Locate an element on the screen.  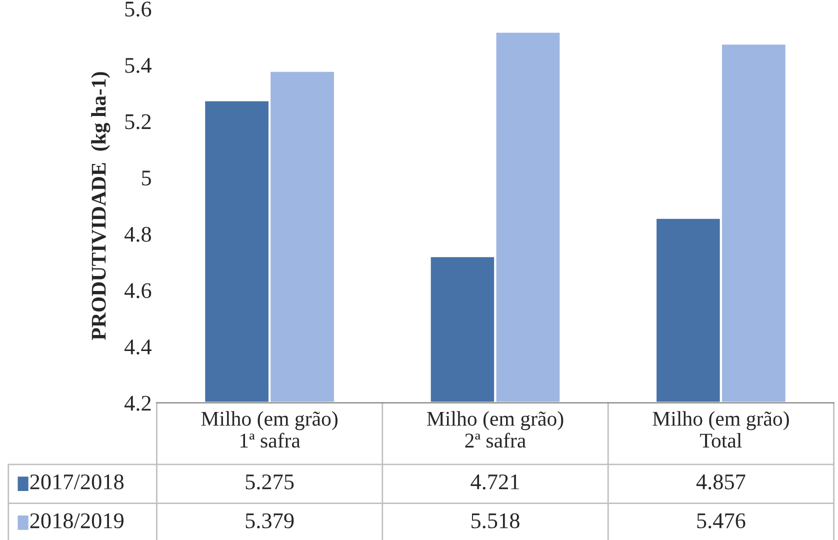
x-tick-label: Milho (em grão) 2ª safra is located at coordinates (495, 429).